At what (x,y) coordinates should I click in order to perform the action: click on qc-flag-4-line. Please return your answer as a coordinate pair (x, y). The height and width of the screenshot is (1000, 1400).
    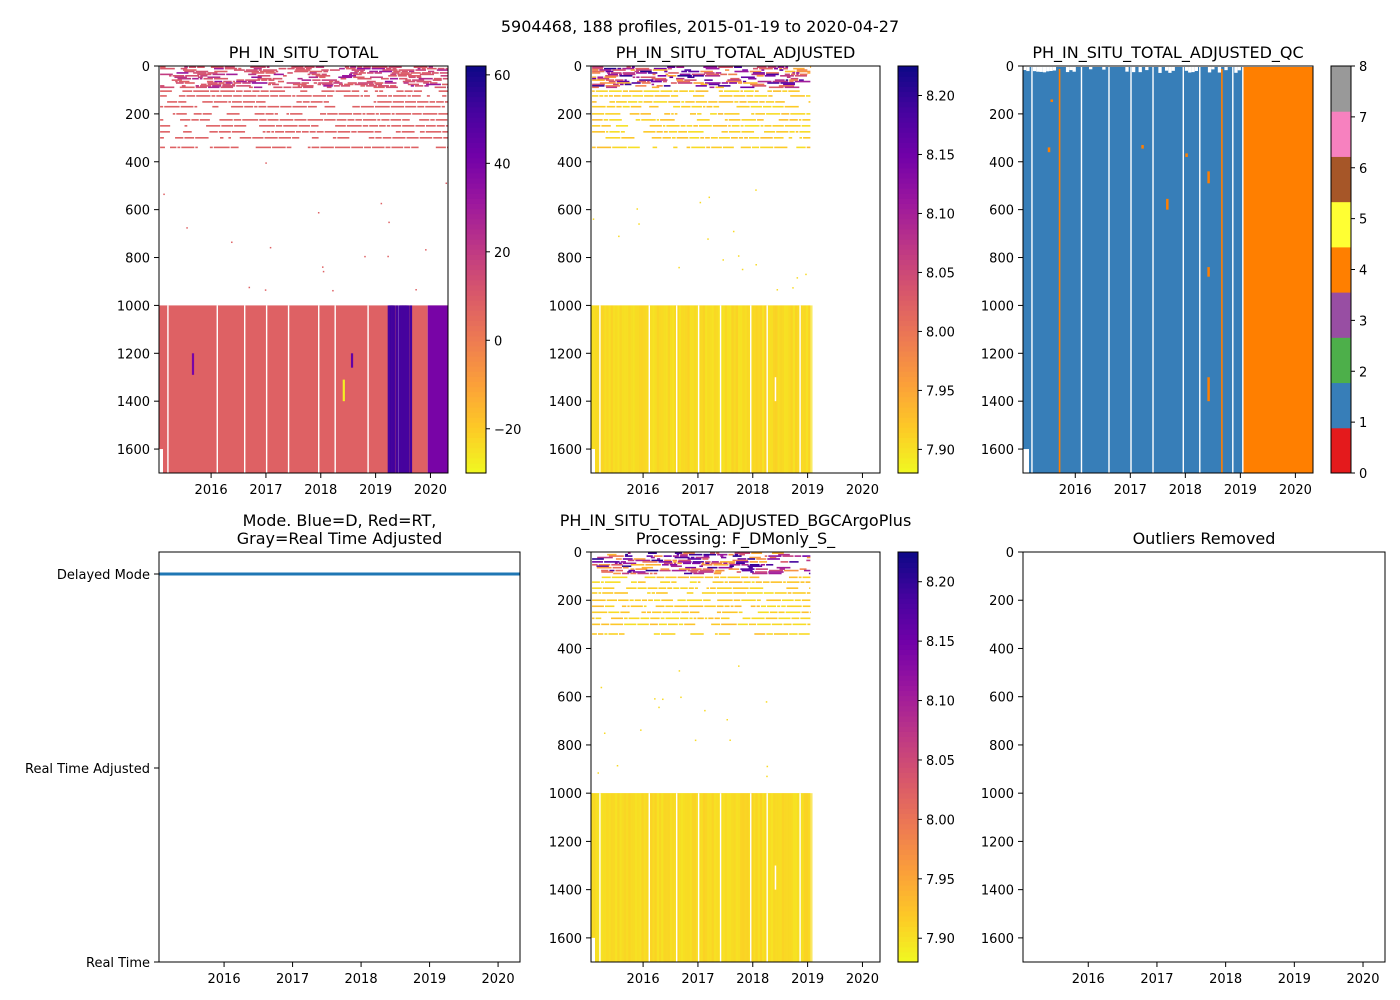
    Looking at the image, I should click on (1222, 271).